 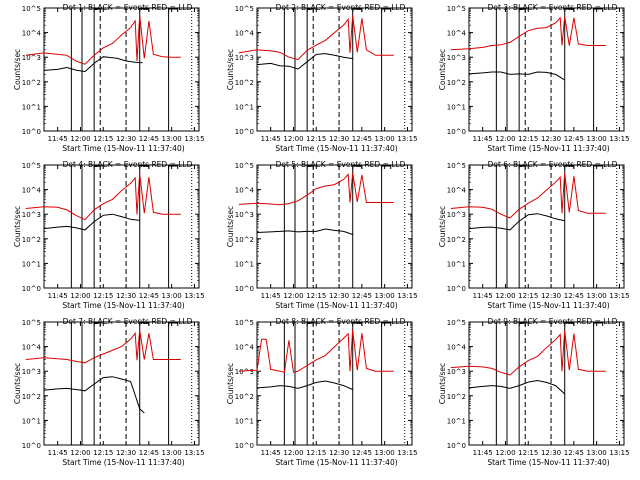 I want to click on y-tick-label: 10^1, so click(x=31, y=421).